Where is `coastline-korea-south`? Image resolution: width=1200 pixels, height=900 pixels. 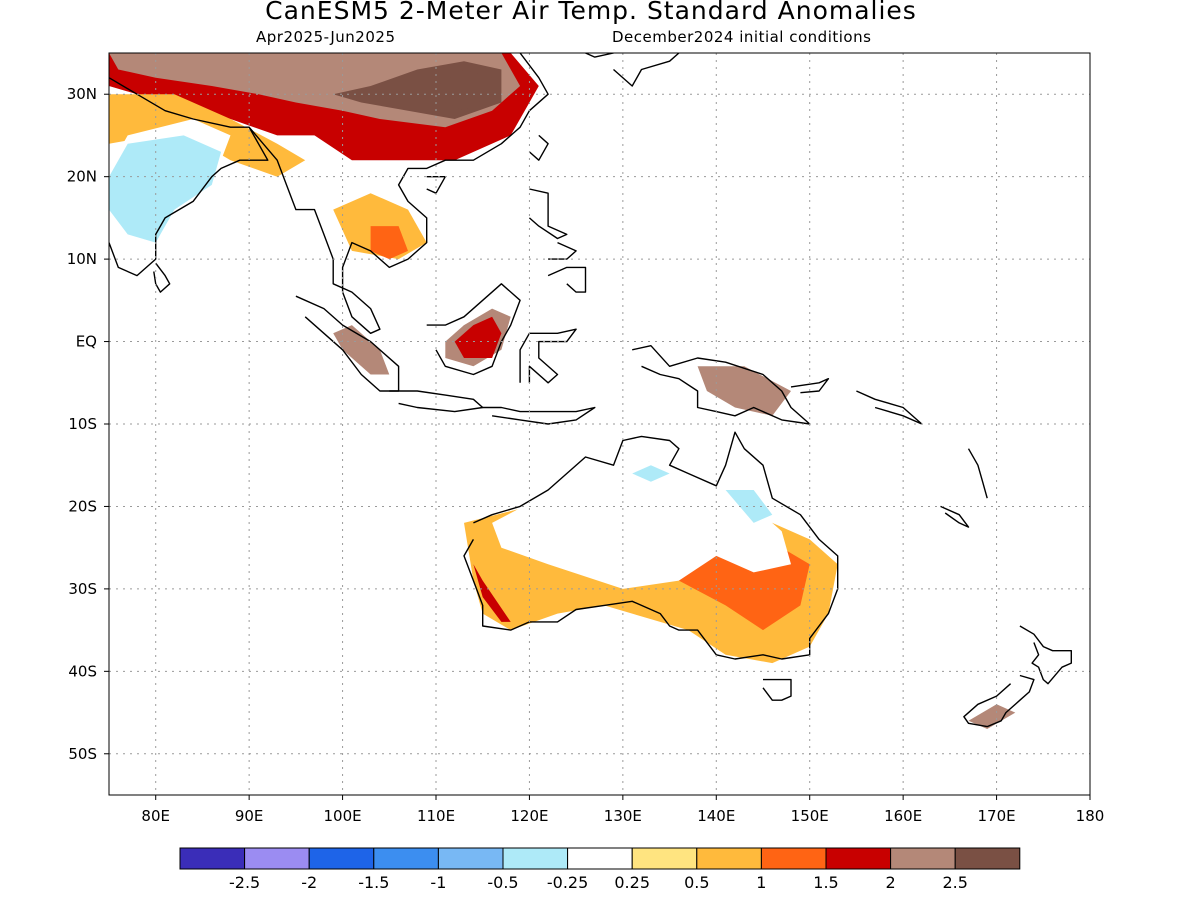 coastline-korea-south is located at coordinates (600, 55).